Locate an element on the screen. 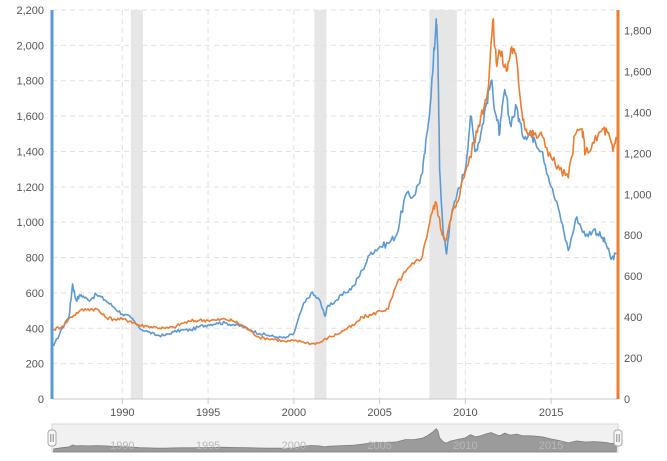 The image size is (667, 461). navigator-left-handle is located at coordinates (52, 438).